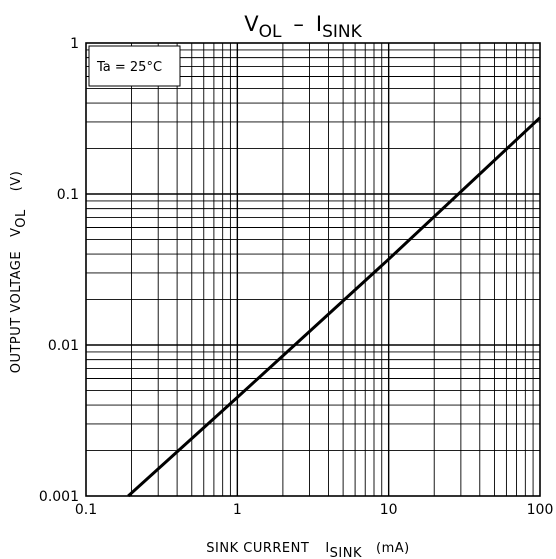 The width and height of the screenshot is (556, 559). I want to click on y-tick-label: 1, so click(74, 44).